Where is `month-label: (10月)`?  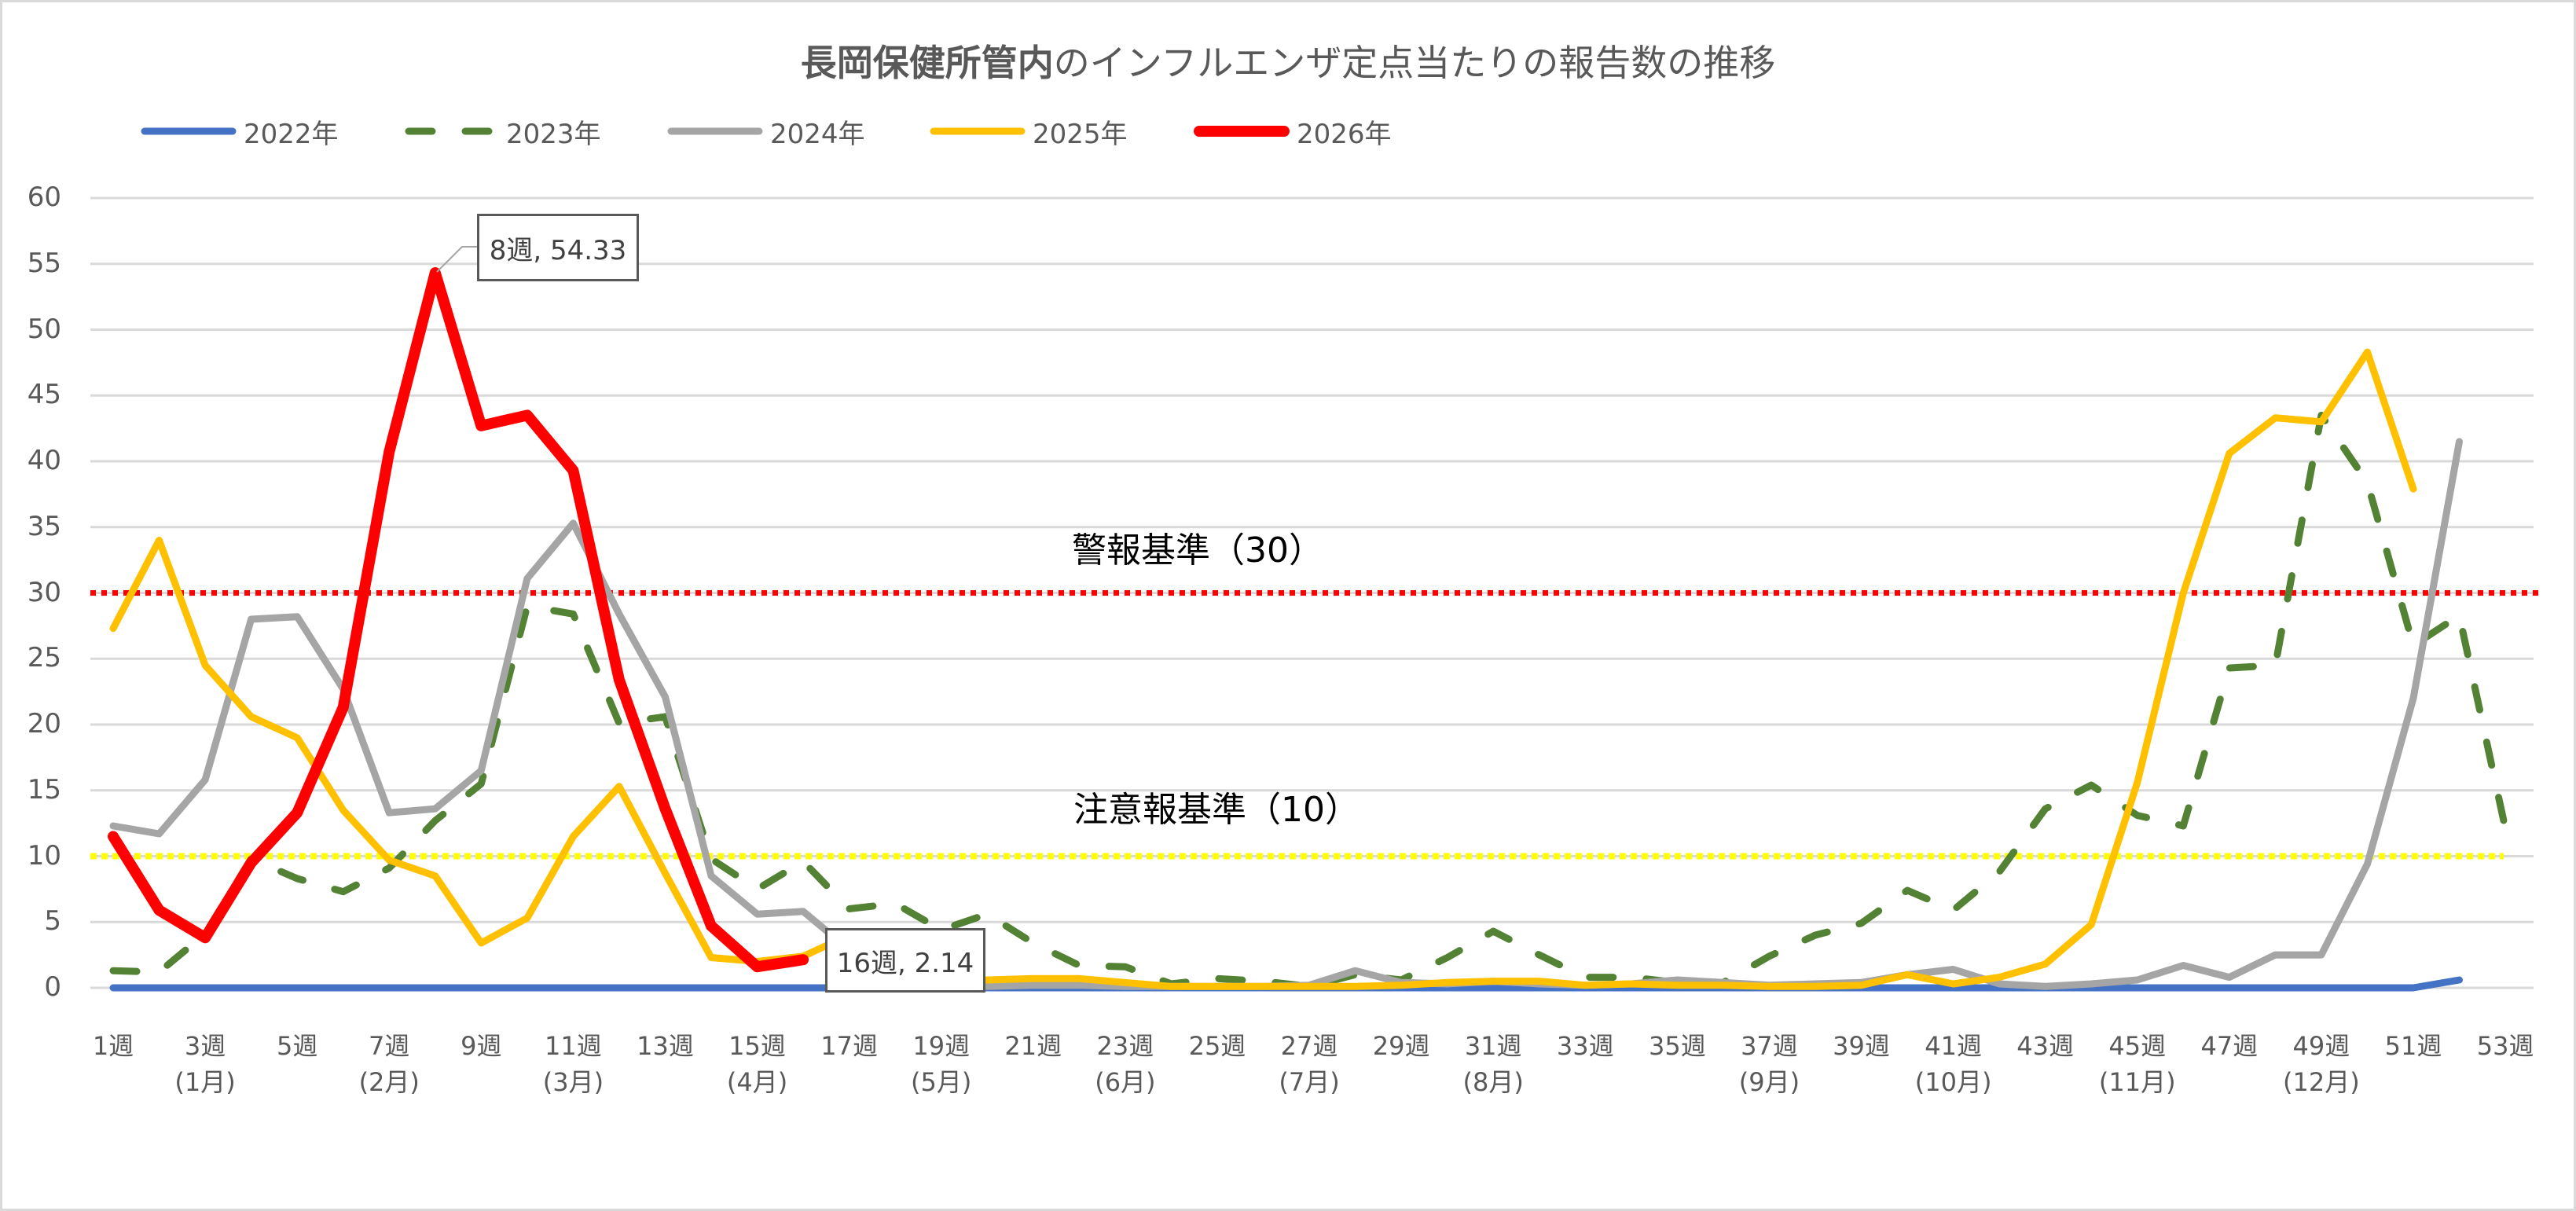 month-label: (10月) is located at coordinates (1953, 1082).